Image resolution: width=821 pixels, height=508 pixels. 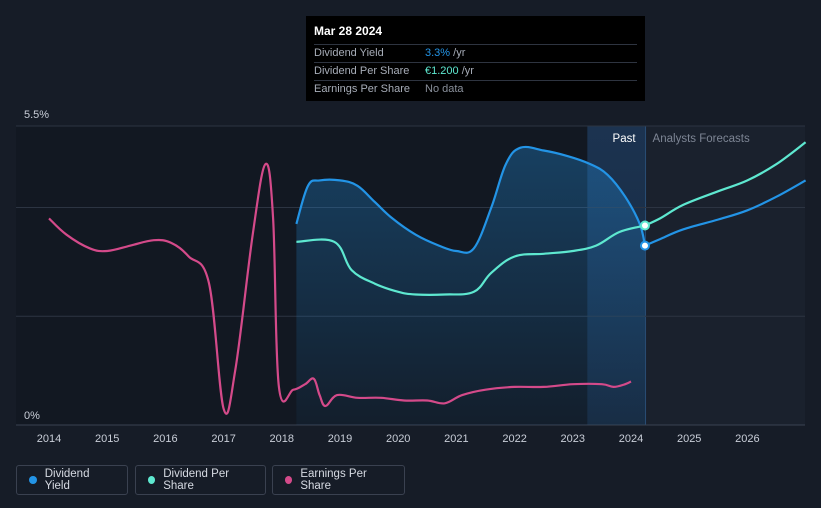 What do you see at coordinates (631, 439) in the screenshot?
I see `x-tick-label: 2024` at bounding box center [631, 439].